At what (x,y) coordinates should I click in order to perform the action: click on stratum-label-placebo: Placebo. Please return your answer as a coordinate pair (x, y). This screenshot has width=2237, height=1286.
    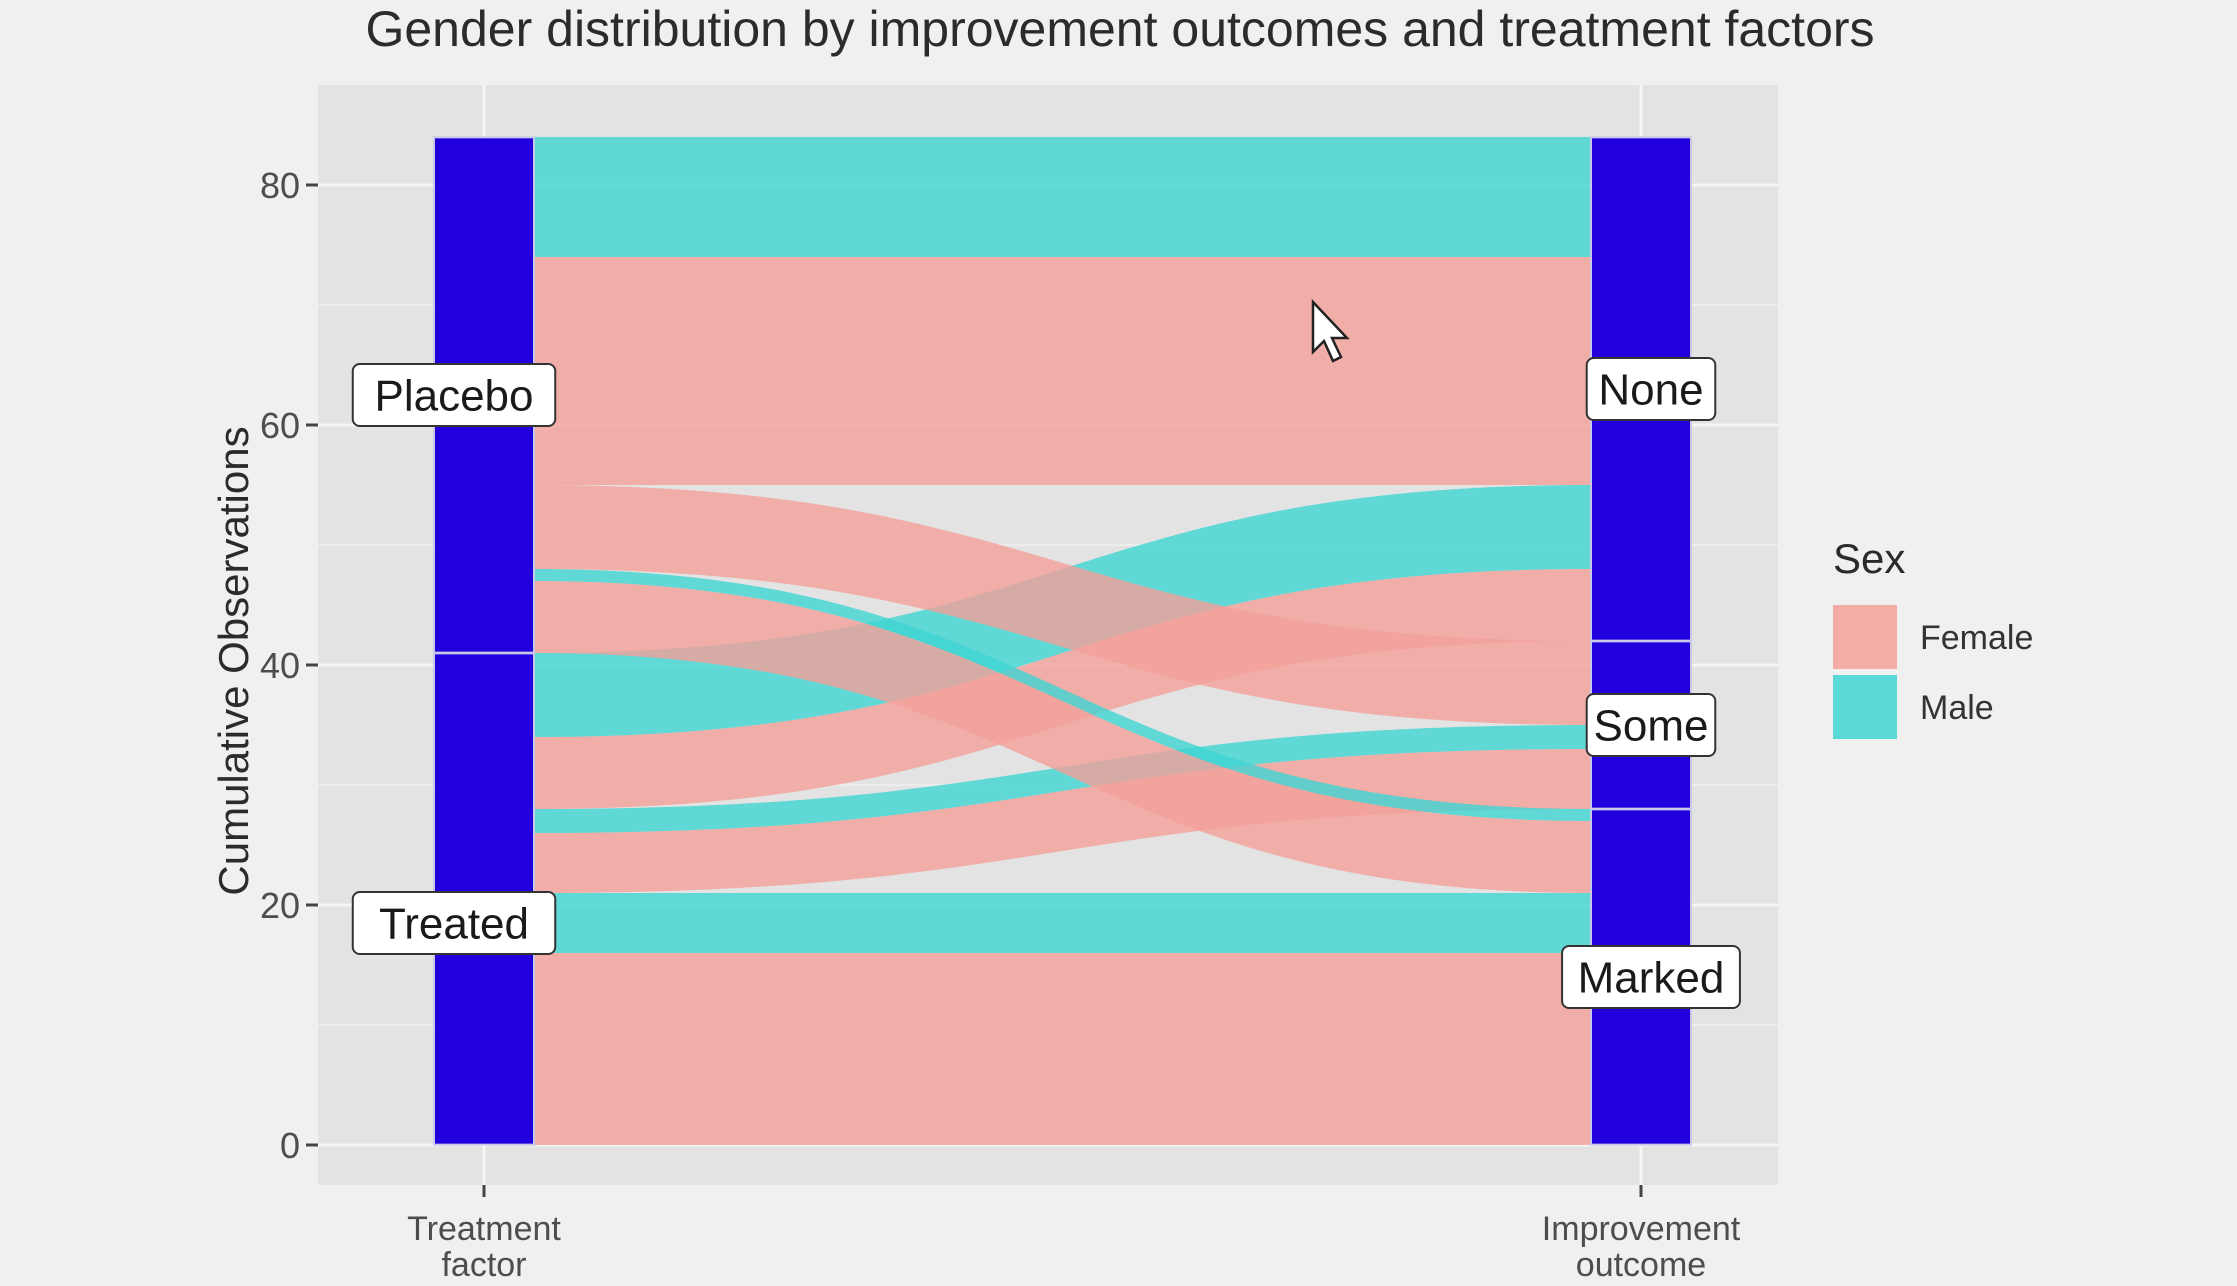
    Looking at the image, I should click on (454, 395).